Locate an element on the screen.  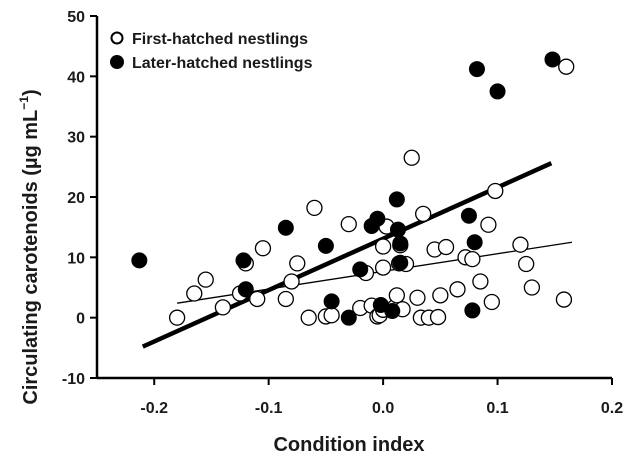
y-tick-label: 50 is located at coordinates (76, 17).